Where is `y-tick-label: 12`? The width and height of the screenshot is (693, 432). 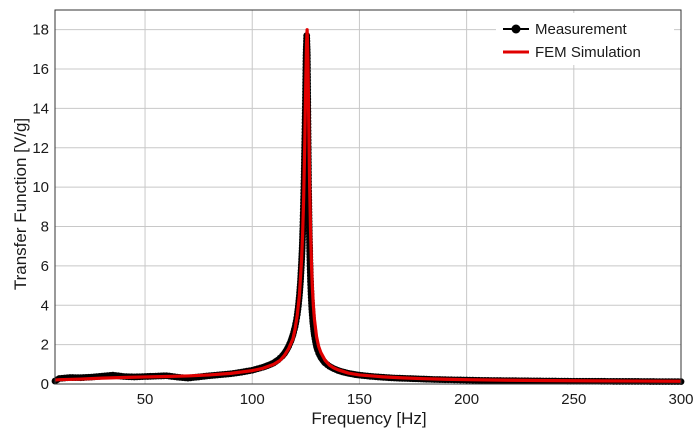
y-tick-label: 12 is located at coordinates (40, 148).